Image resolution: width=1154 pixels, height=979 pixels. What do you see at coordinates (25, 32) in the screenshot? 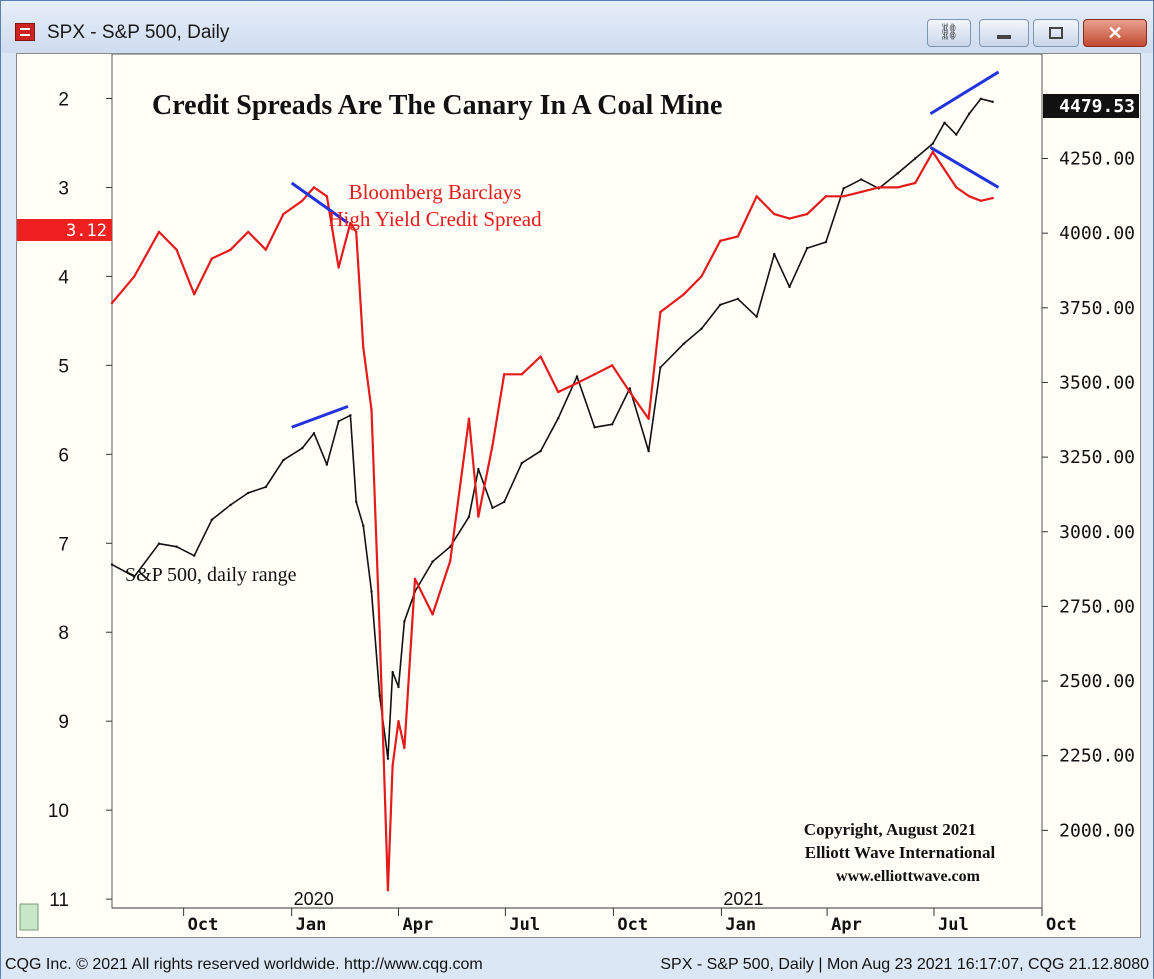
I see `chart-app-icon` at bounding box center [25, 32].